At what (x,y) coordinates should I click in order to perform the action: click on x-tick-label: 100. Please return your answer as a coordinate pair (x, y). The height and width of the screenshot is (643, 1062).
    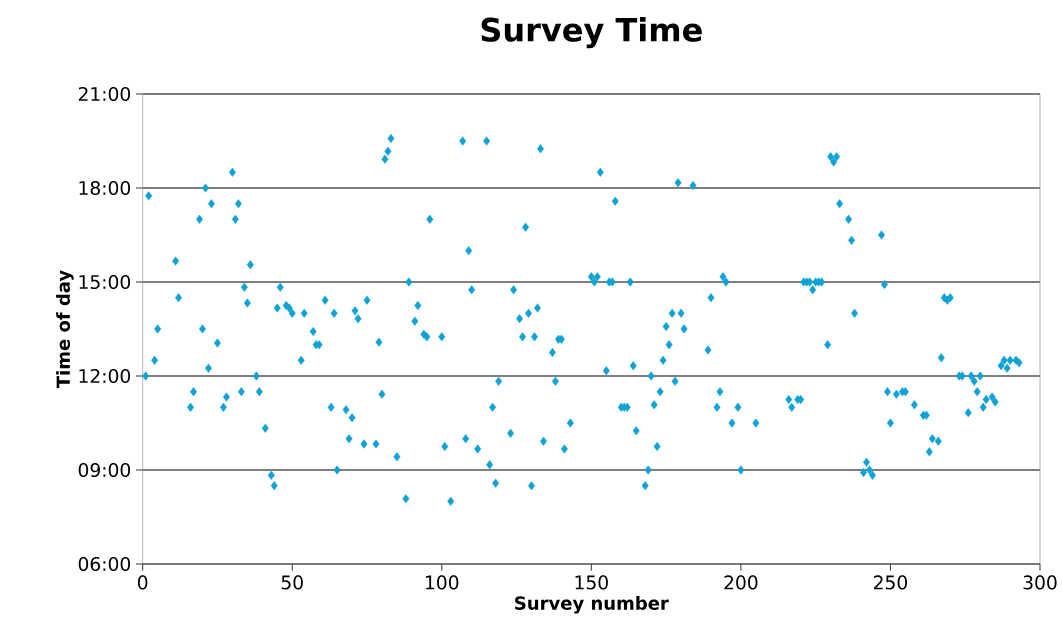
    Looking at the image, I should click on (442, 582).